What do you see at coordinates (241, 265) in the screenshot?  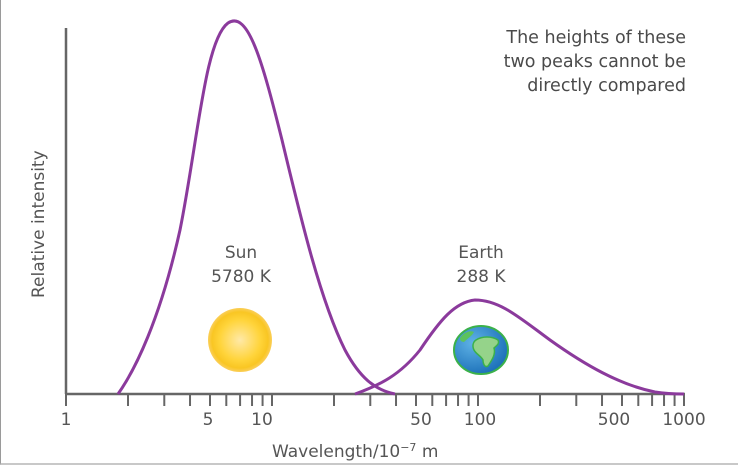 I see `sun-label: Sun 5780 K` at bounding box center [241, 265].